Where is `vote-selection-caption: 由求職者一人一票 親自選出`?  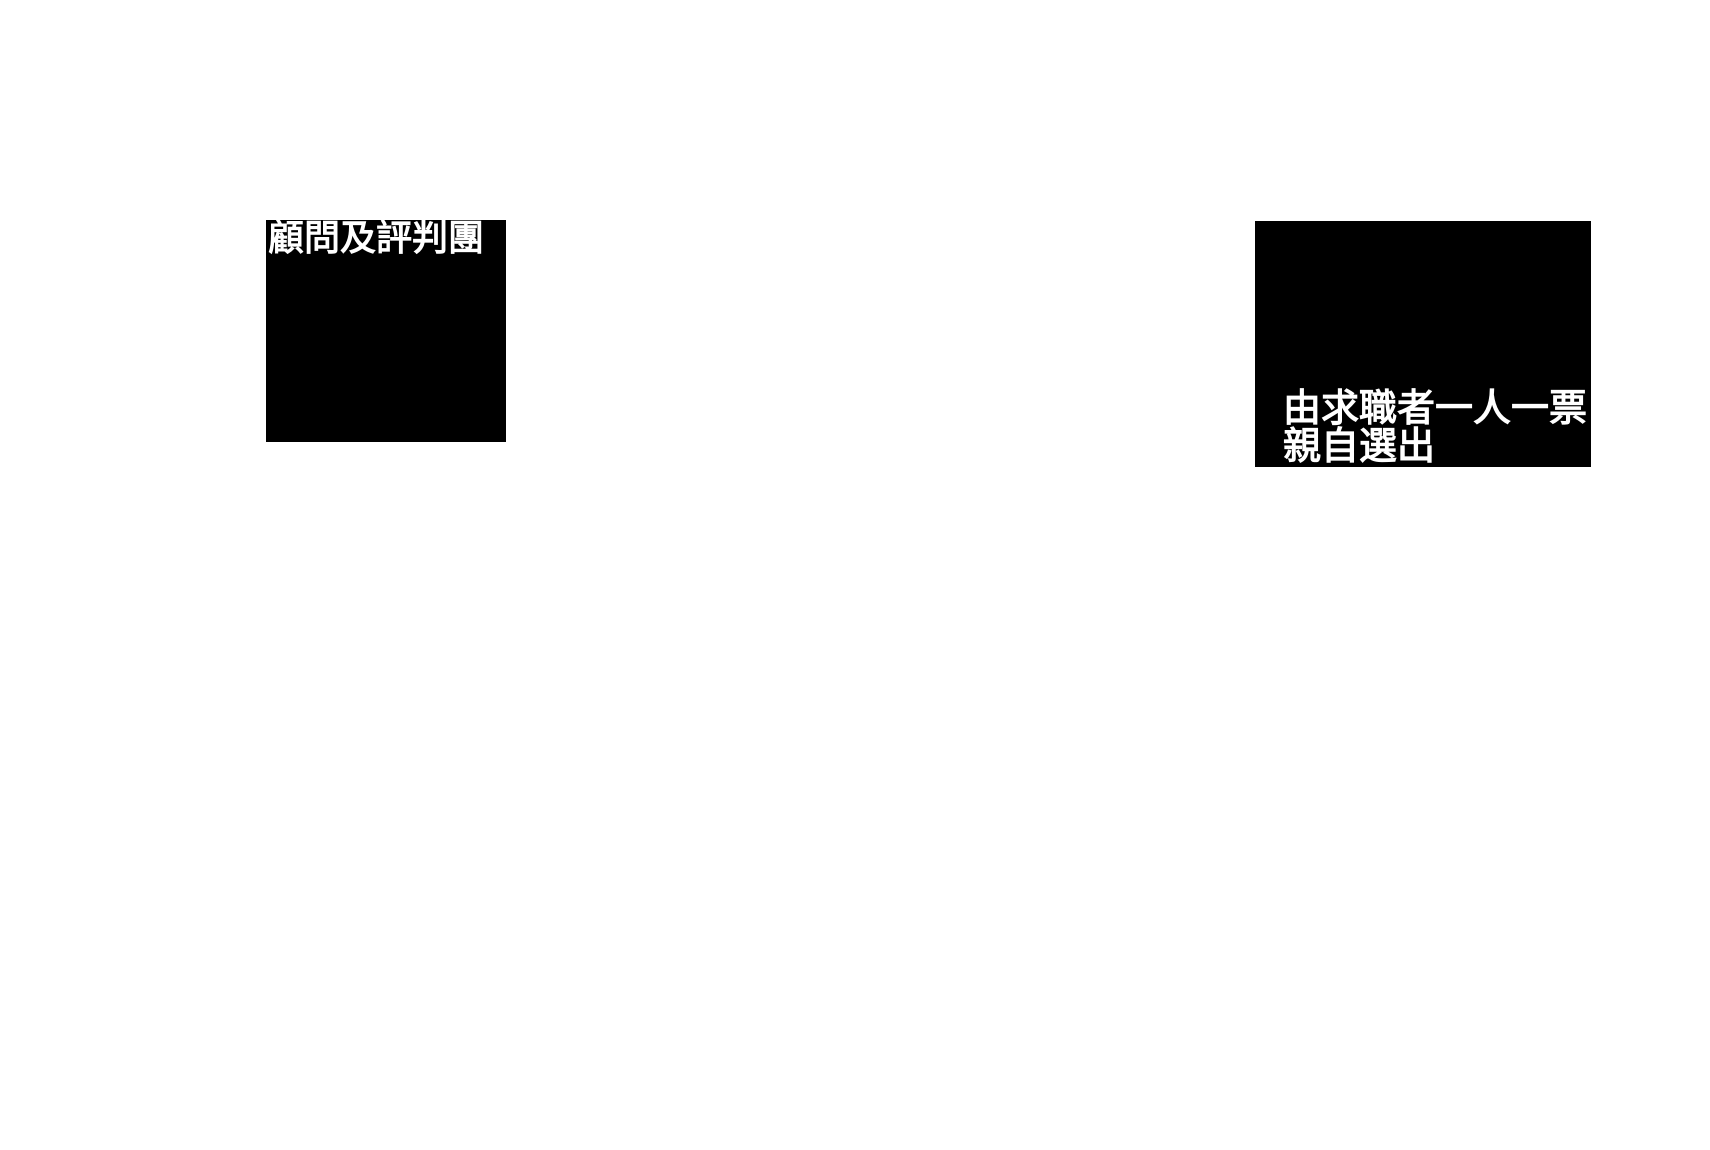
vote-selection-caption: 由求職者一人一票 親自選出 is located at coordinates (1435, 428).